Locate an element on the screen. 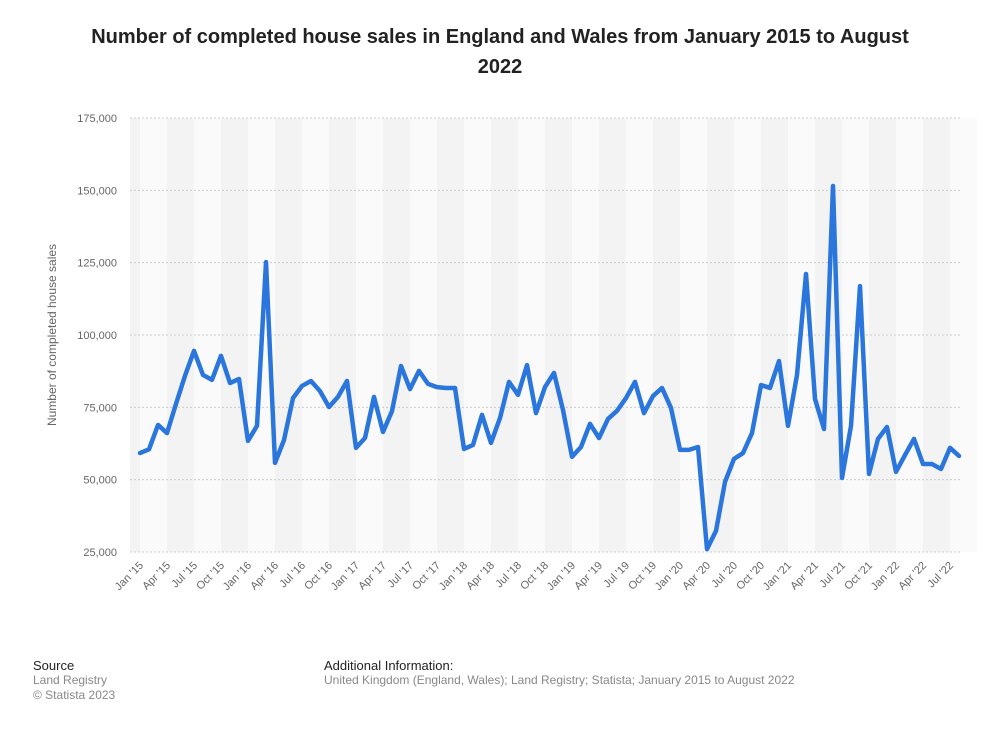 This screenshot has height=743, width=1000. x-tick-label: Oct '15 is located at coordinates (210, 576).